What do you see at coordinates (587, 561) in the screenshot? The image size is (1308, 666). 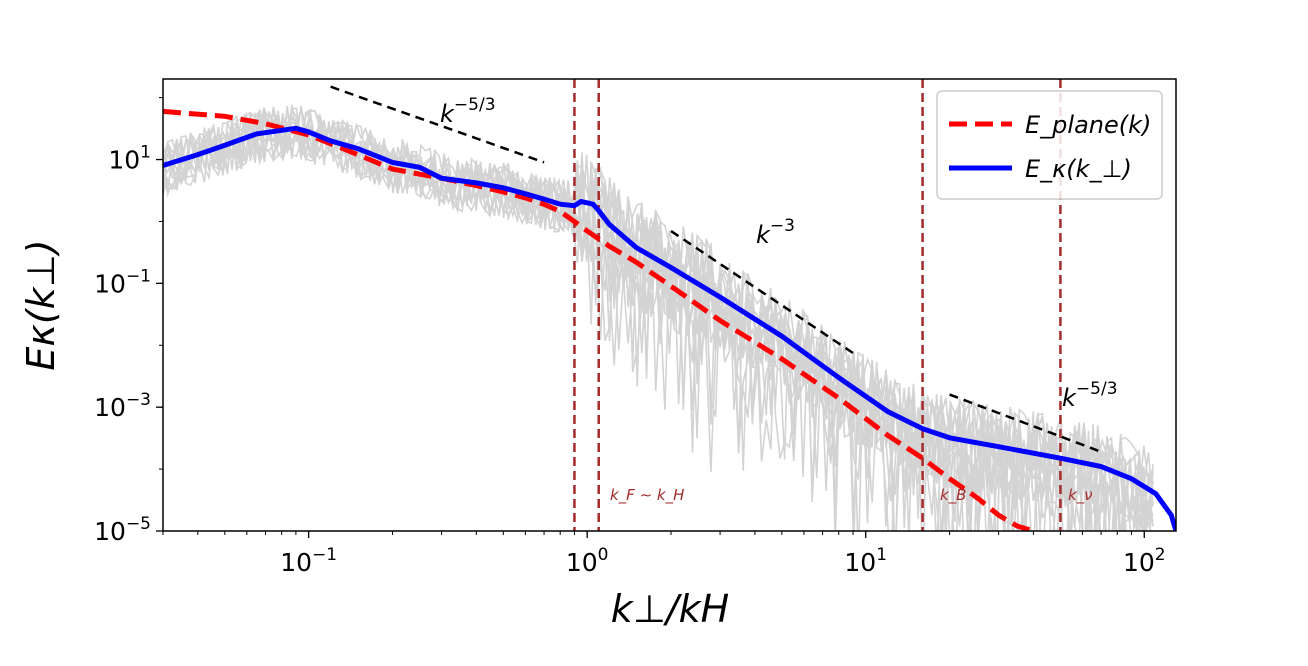 I see `x-tick-label: 10⁰` at bounding box center [587, 561].